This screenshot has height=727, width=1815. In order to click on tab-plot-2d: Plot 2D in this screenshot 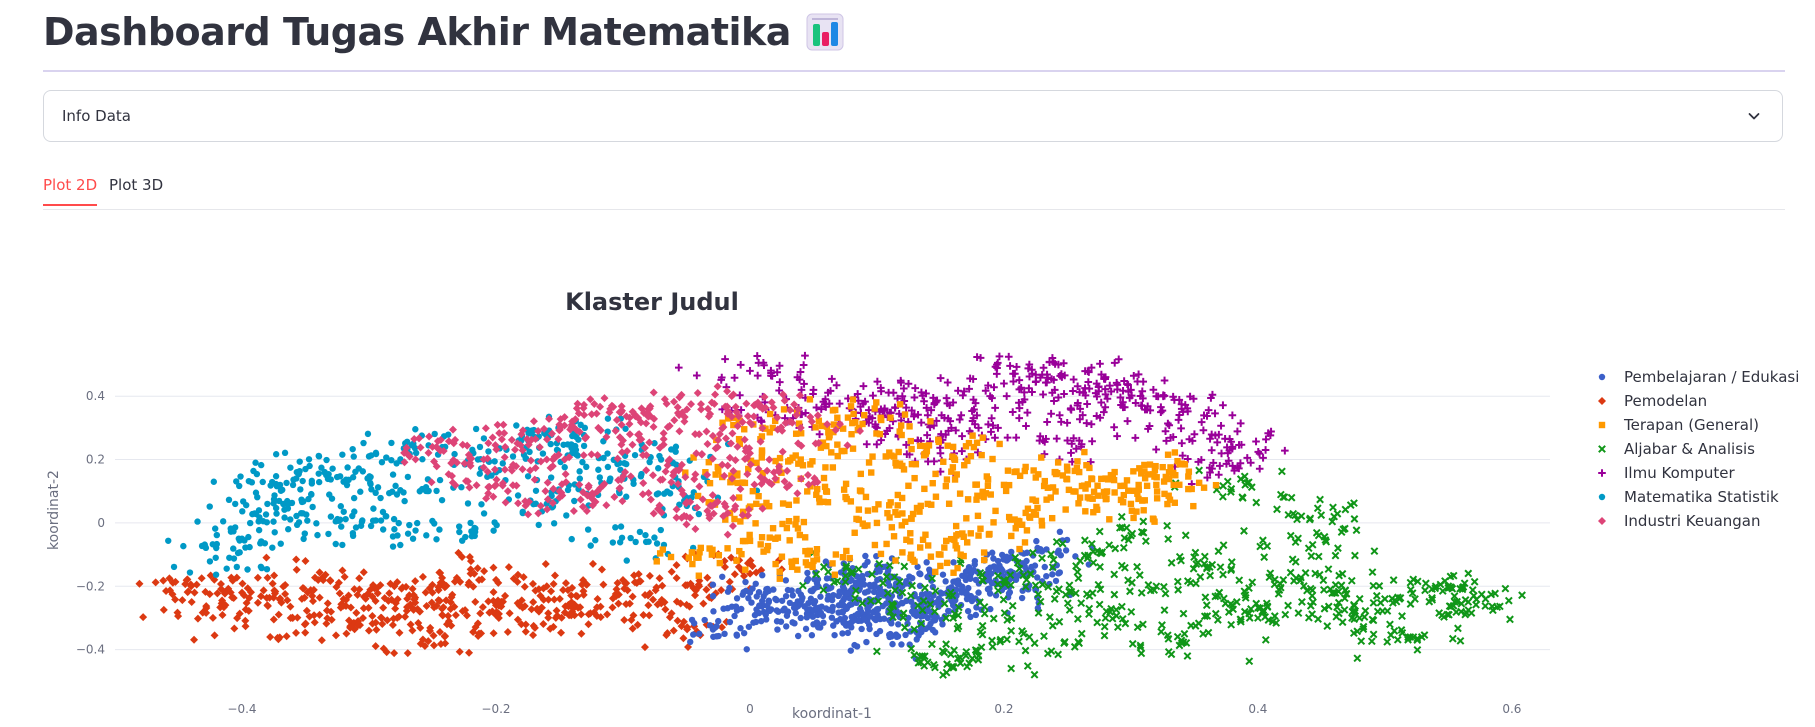, I will do `click(70, 191)`.